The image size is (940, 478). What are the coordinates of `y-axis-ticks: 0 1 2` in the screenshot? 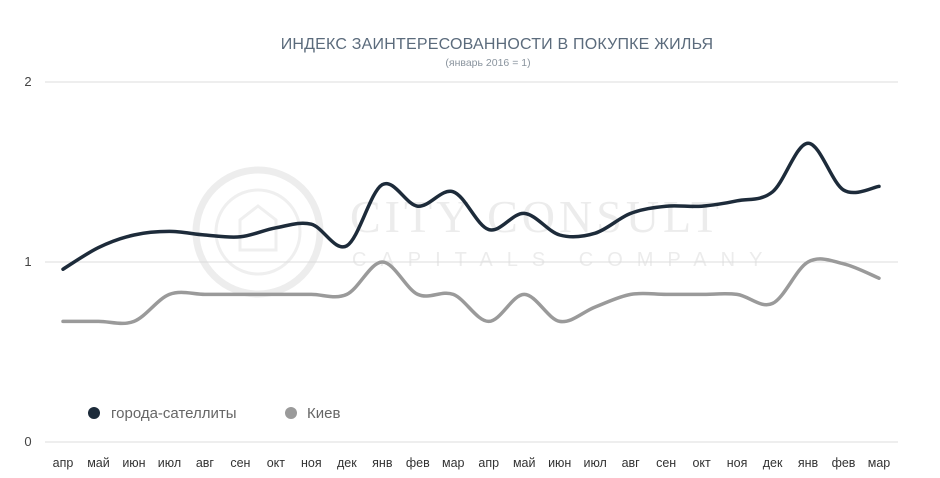 It's located at (27, 261).